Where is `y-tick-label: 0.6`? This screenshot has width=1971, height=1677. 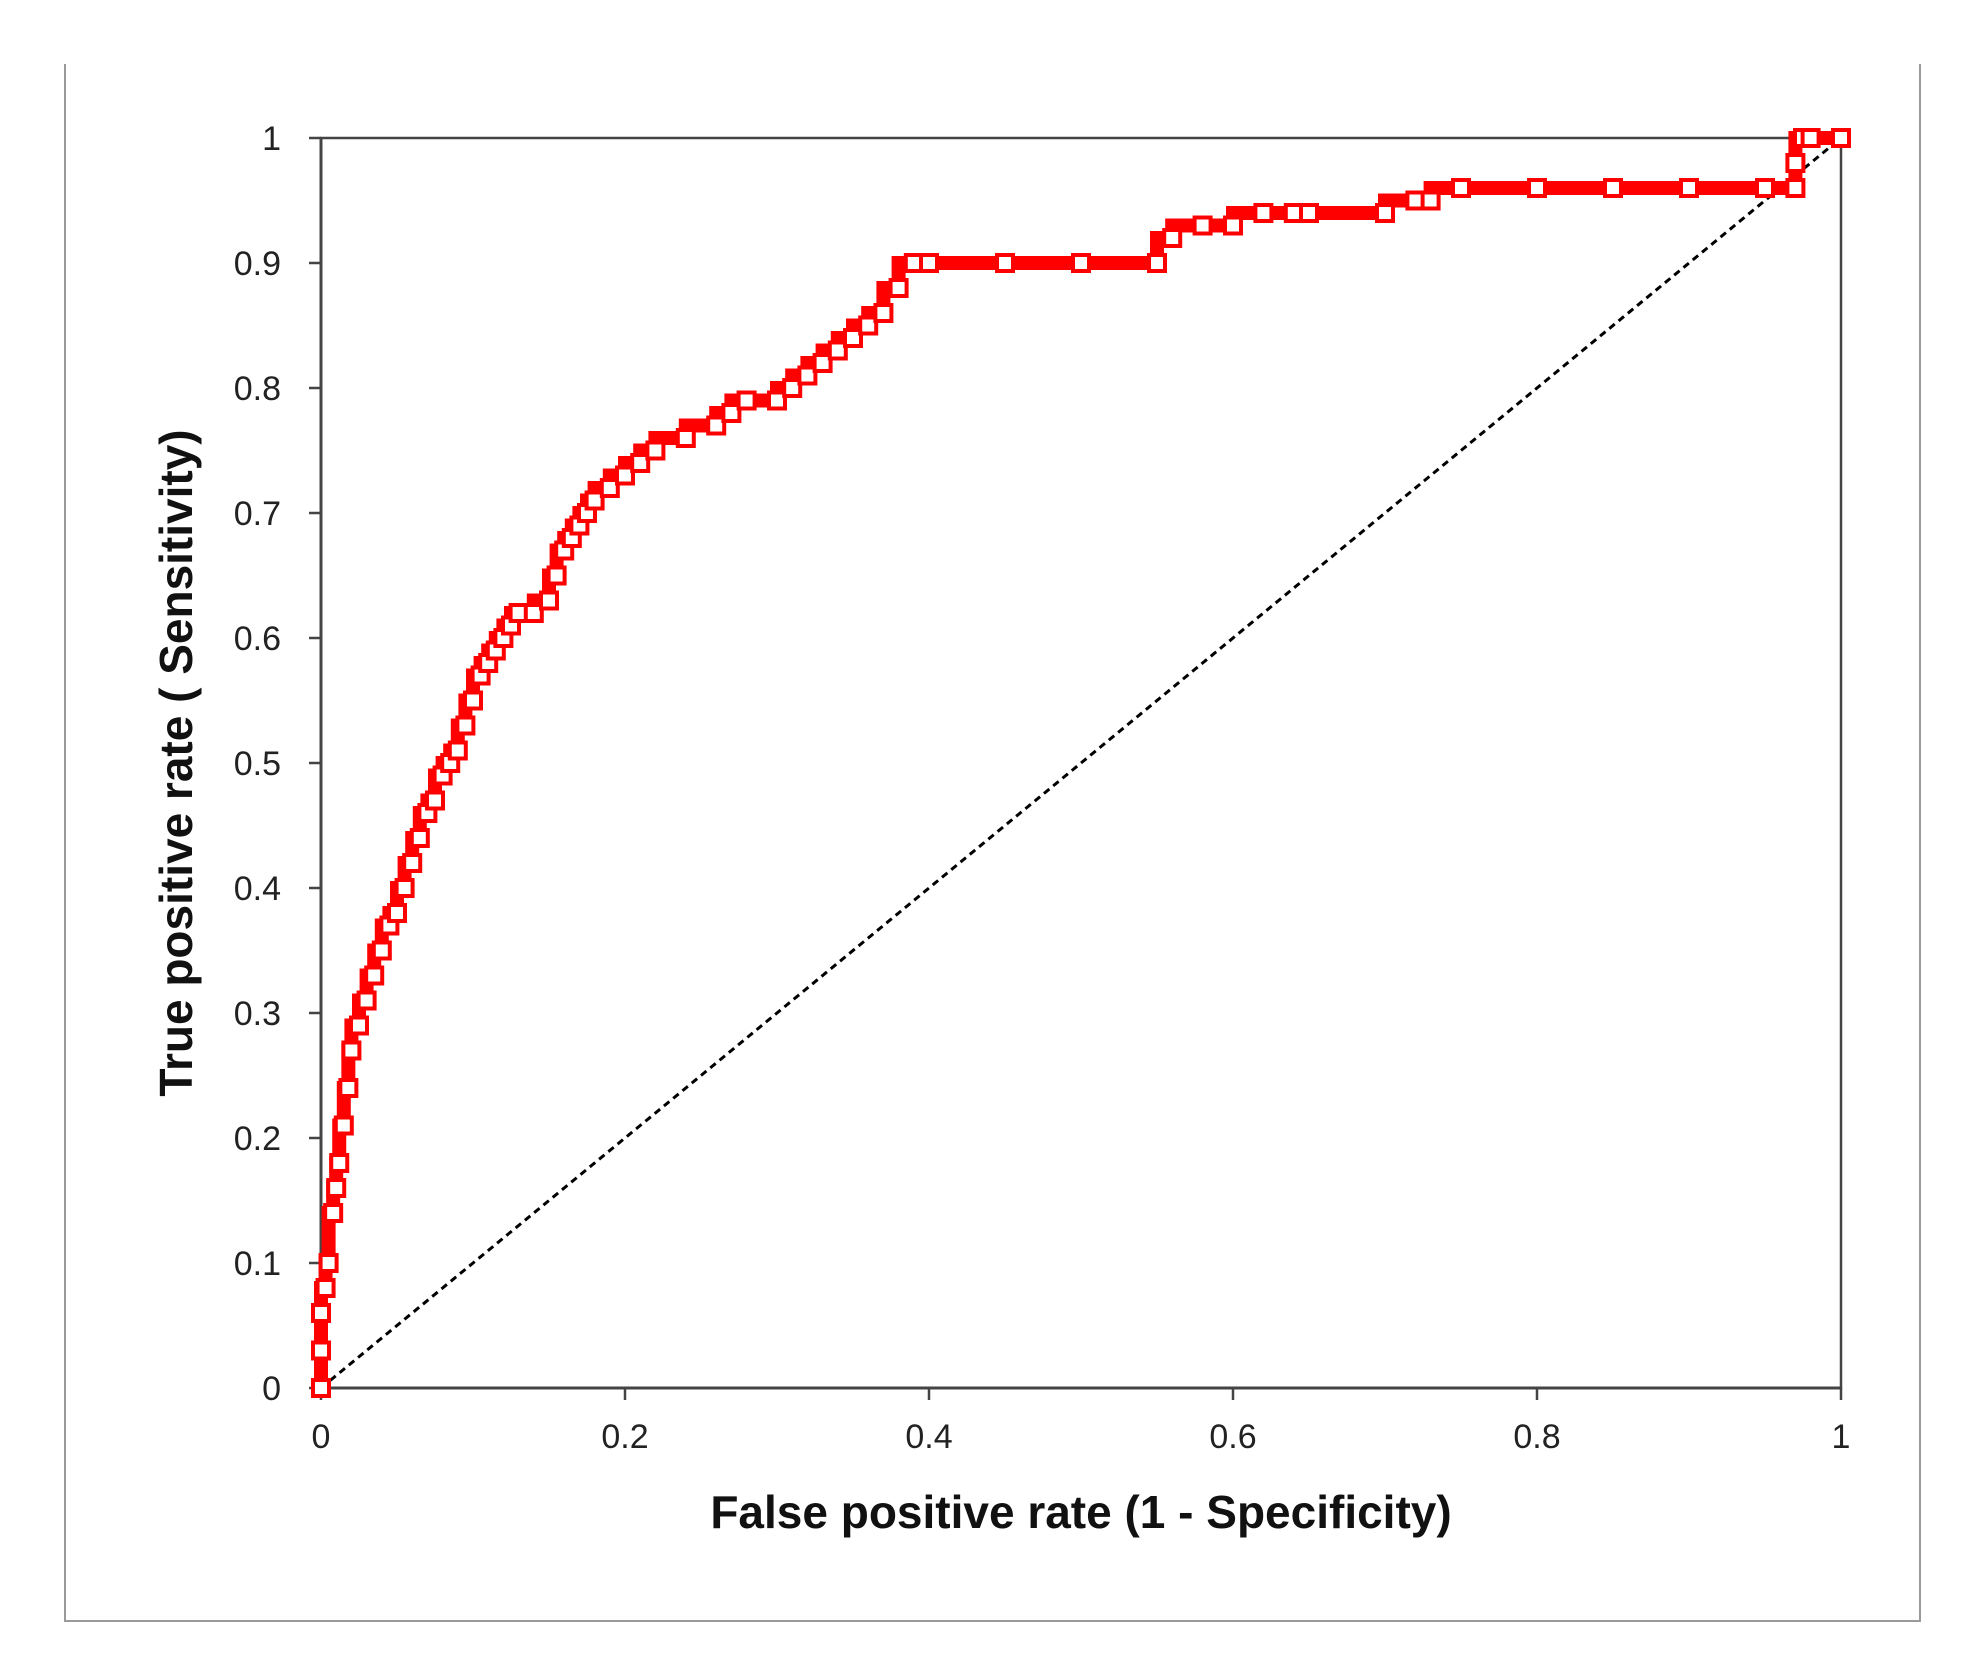
y-tick-label: 0.6 is located at coordinates (257, 639).